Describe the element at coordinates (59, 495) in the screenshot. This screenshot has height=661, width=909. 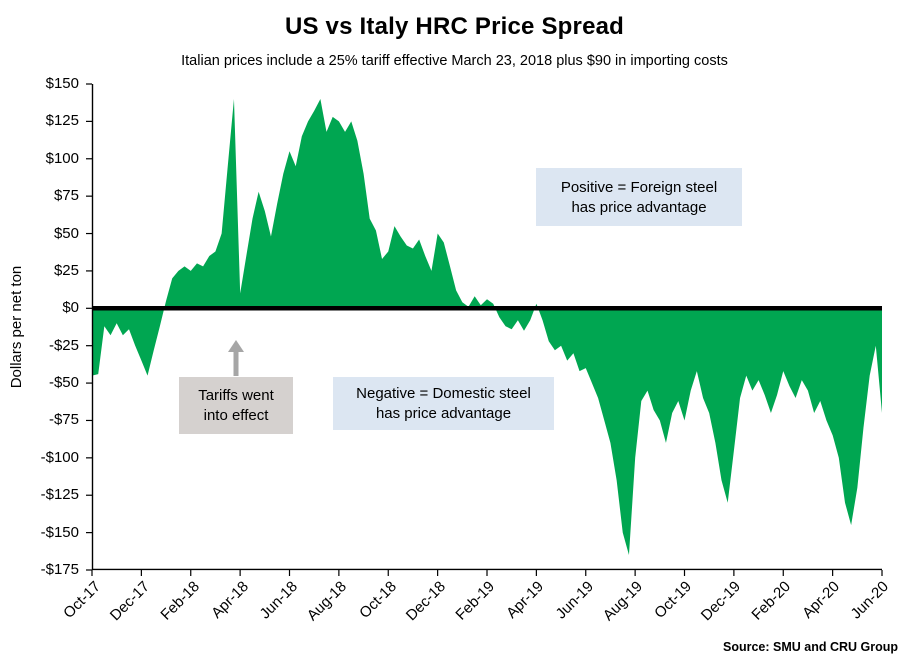
I see `y-axis-label: -$125` at that location.